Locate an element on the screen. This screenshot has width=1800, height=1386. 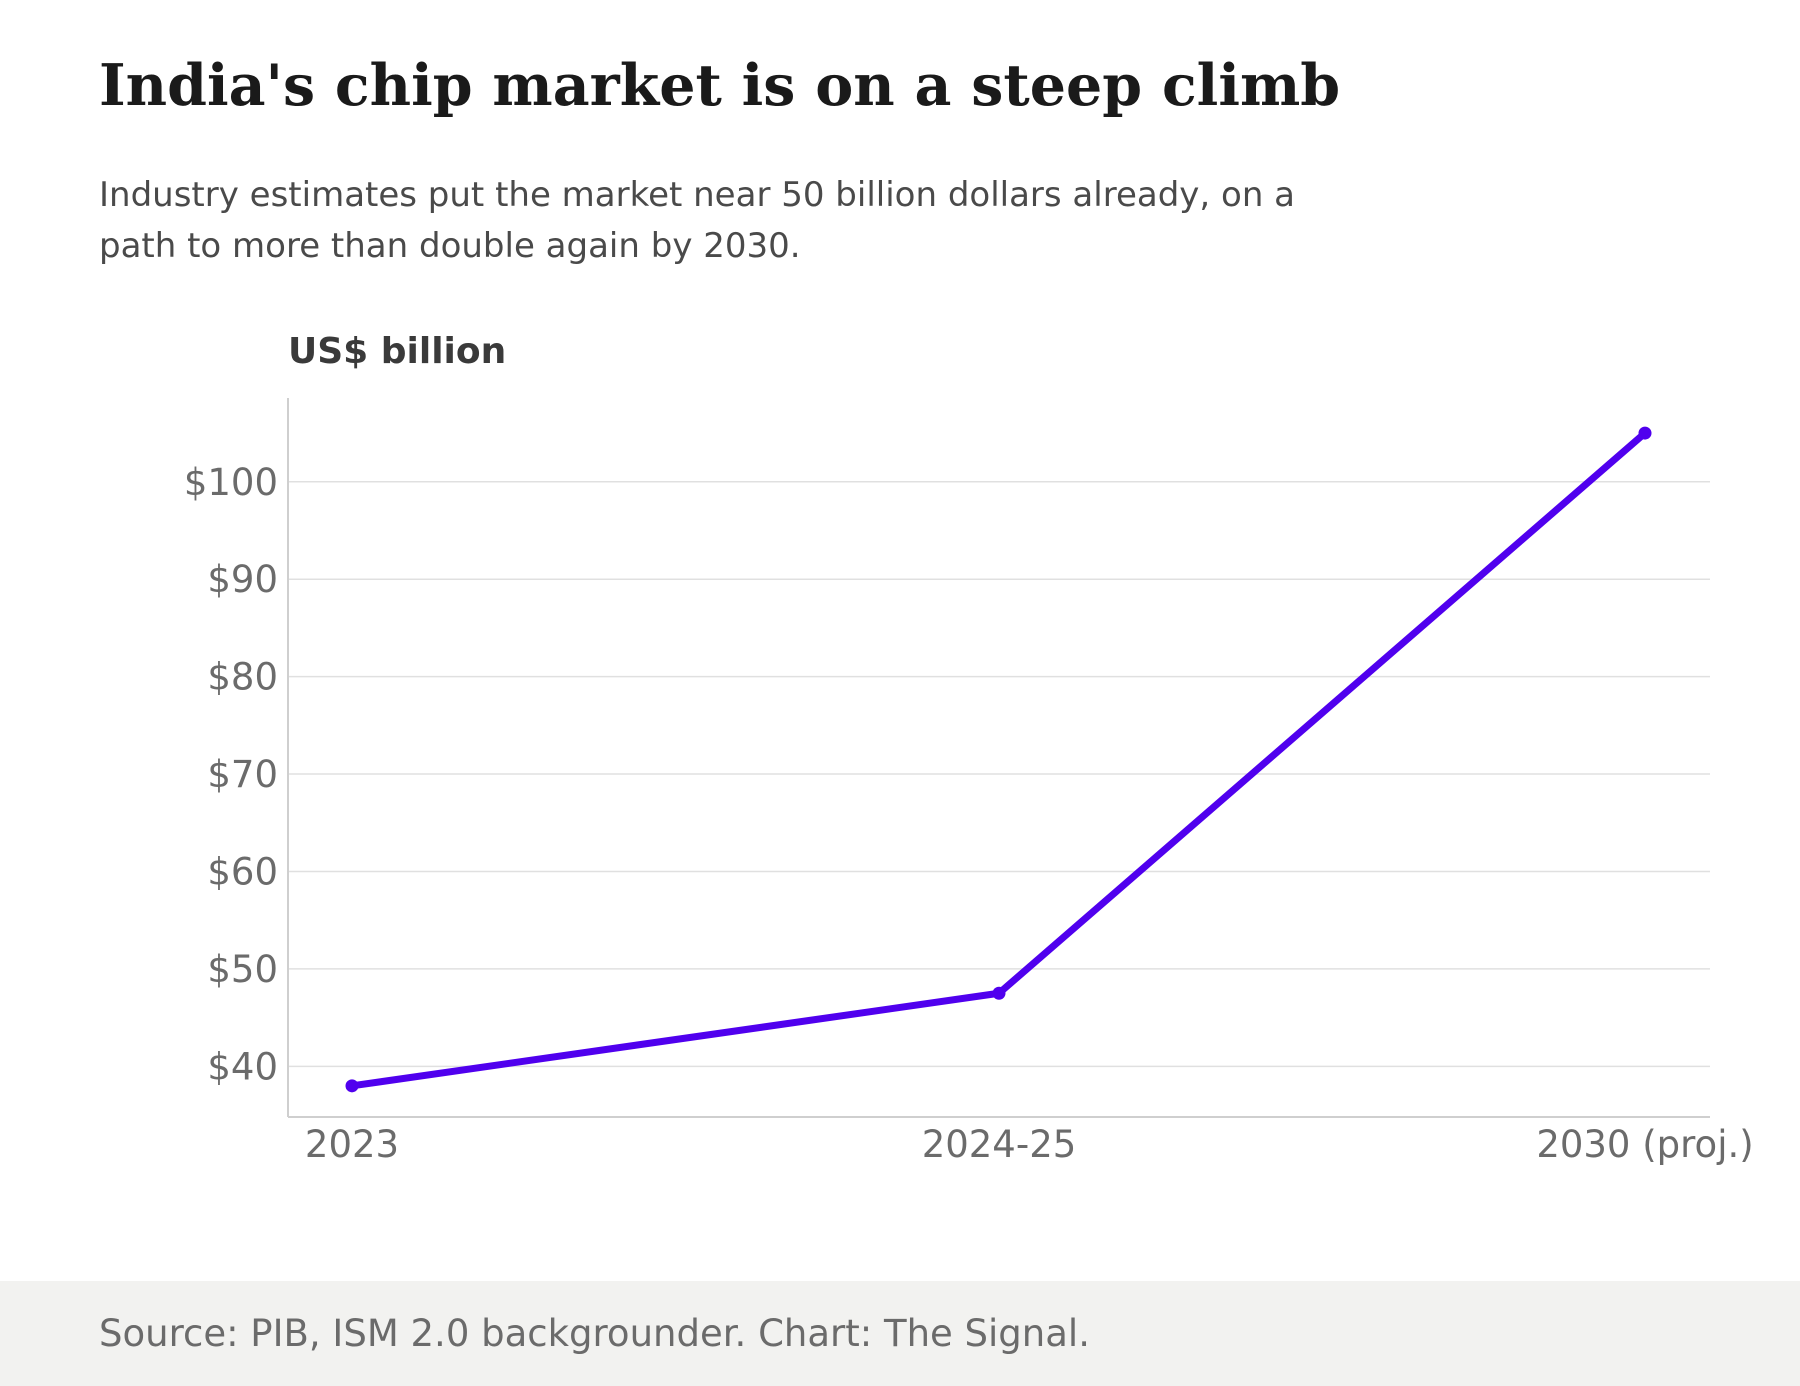
y-tick-label-90: $90 is located at coordinates (242, 579).